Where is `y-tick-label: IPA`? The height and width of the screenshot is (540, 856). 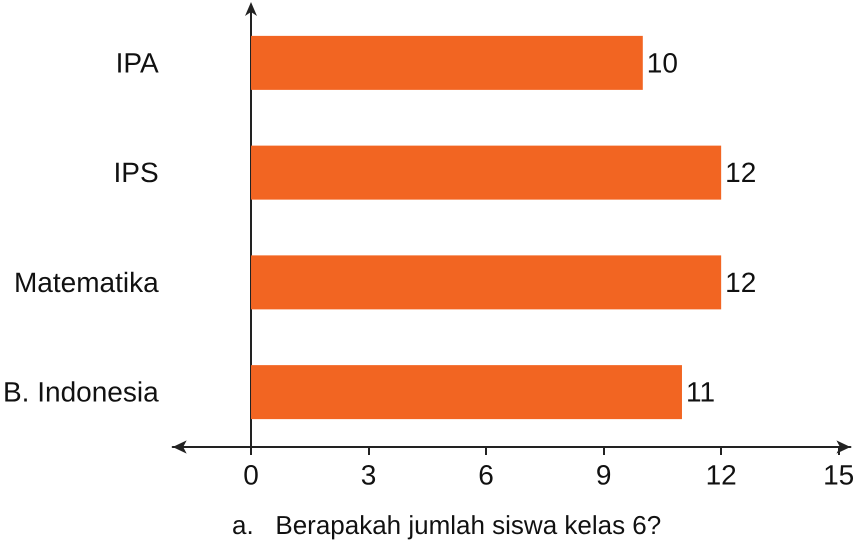
y-tick-label: IPA is located at coordinates (137, 62).